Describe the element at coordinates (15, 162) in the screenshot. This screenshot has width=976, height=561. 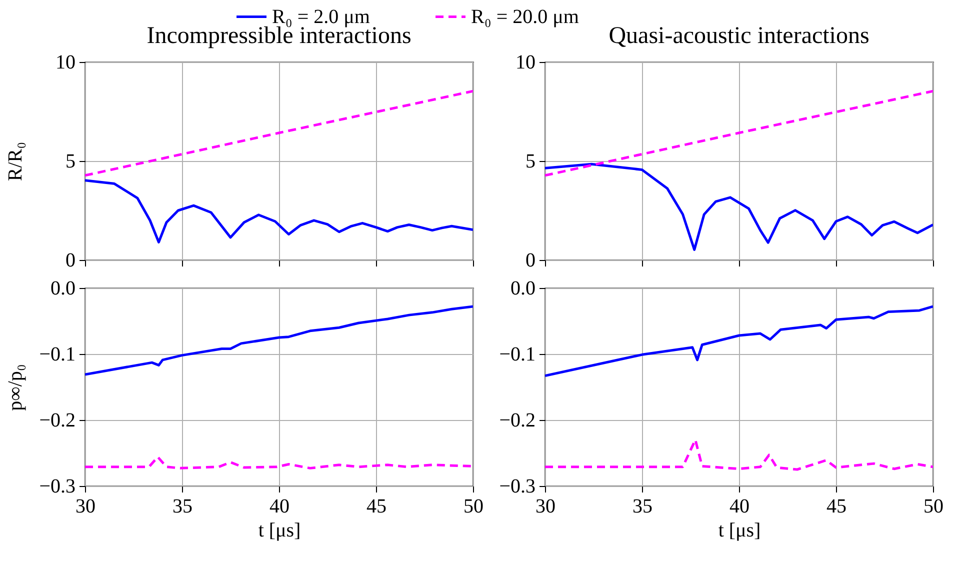
I see `y-axis-title: R/R₀` at that location.